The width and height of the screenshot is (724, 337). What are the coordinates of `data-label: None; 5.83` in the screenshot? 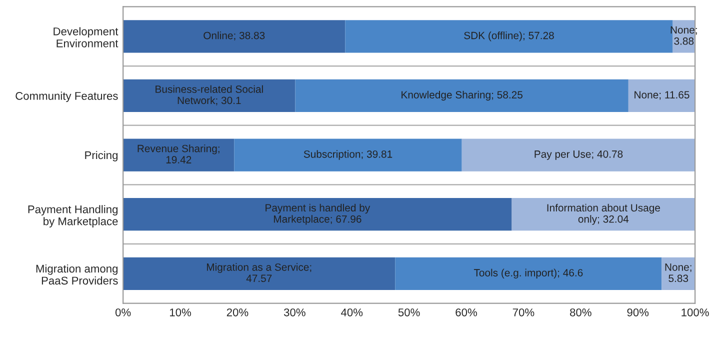 It's located at (678, 273).